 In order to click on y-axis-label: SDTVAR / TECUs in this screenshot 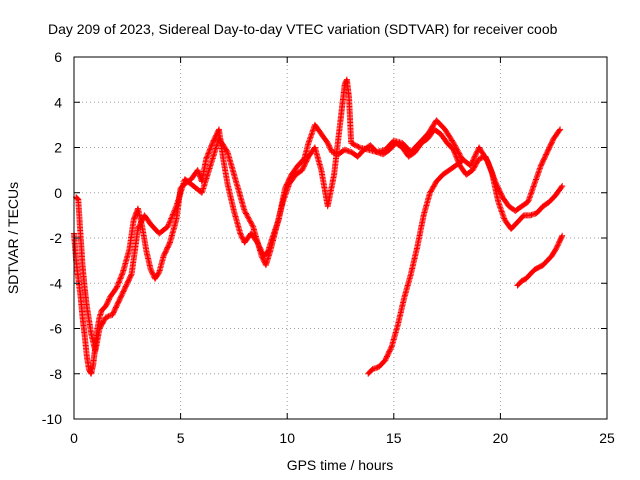, I will do `click(13, 238)`.